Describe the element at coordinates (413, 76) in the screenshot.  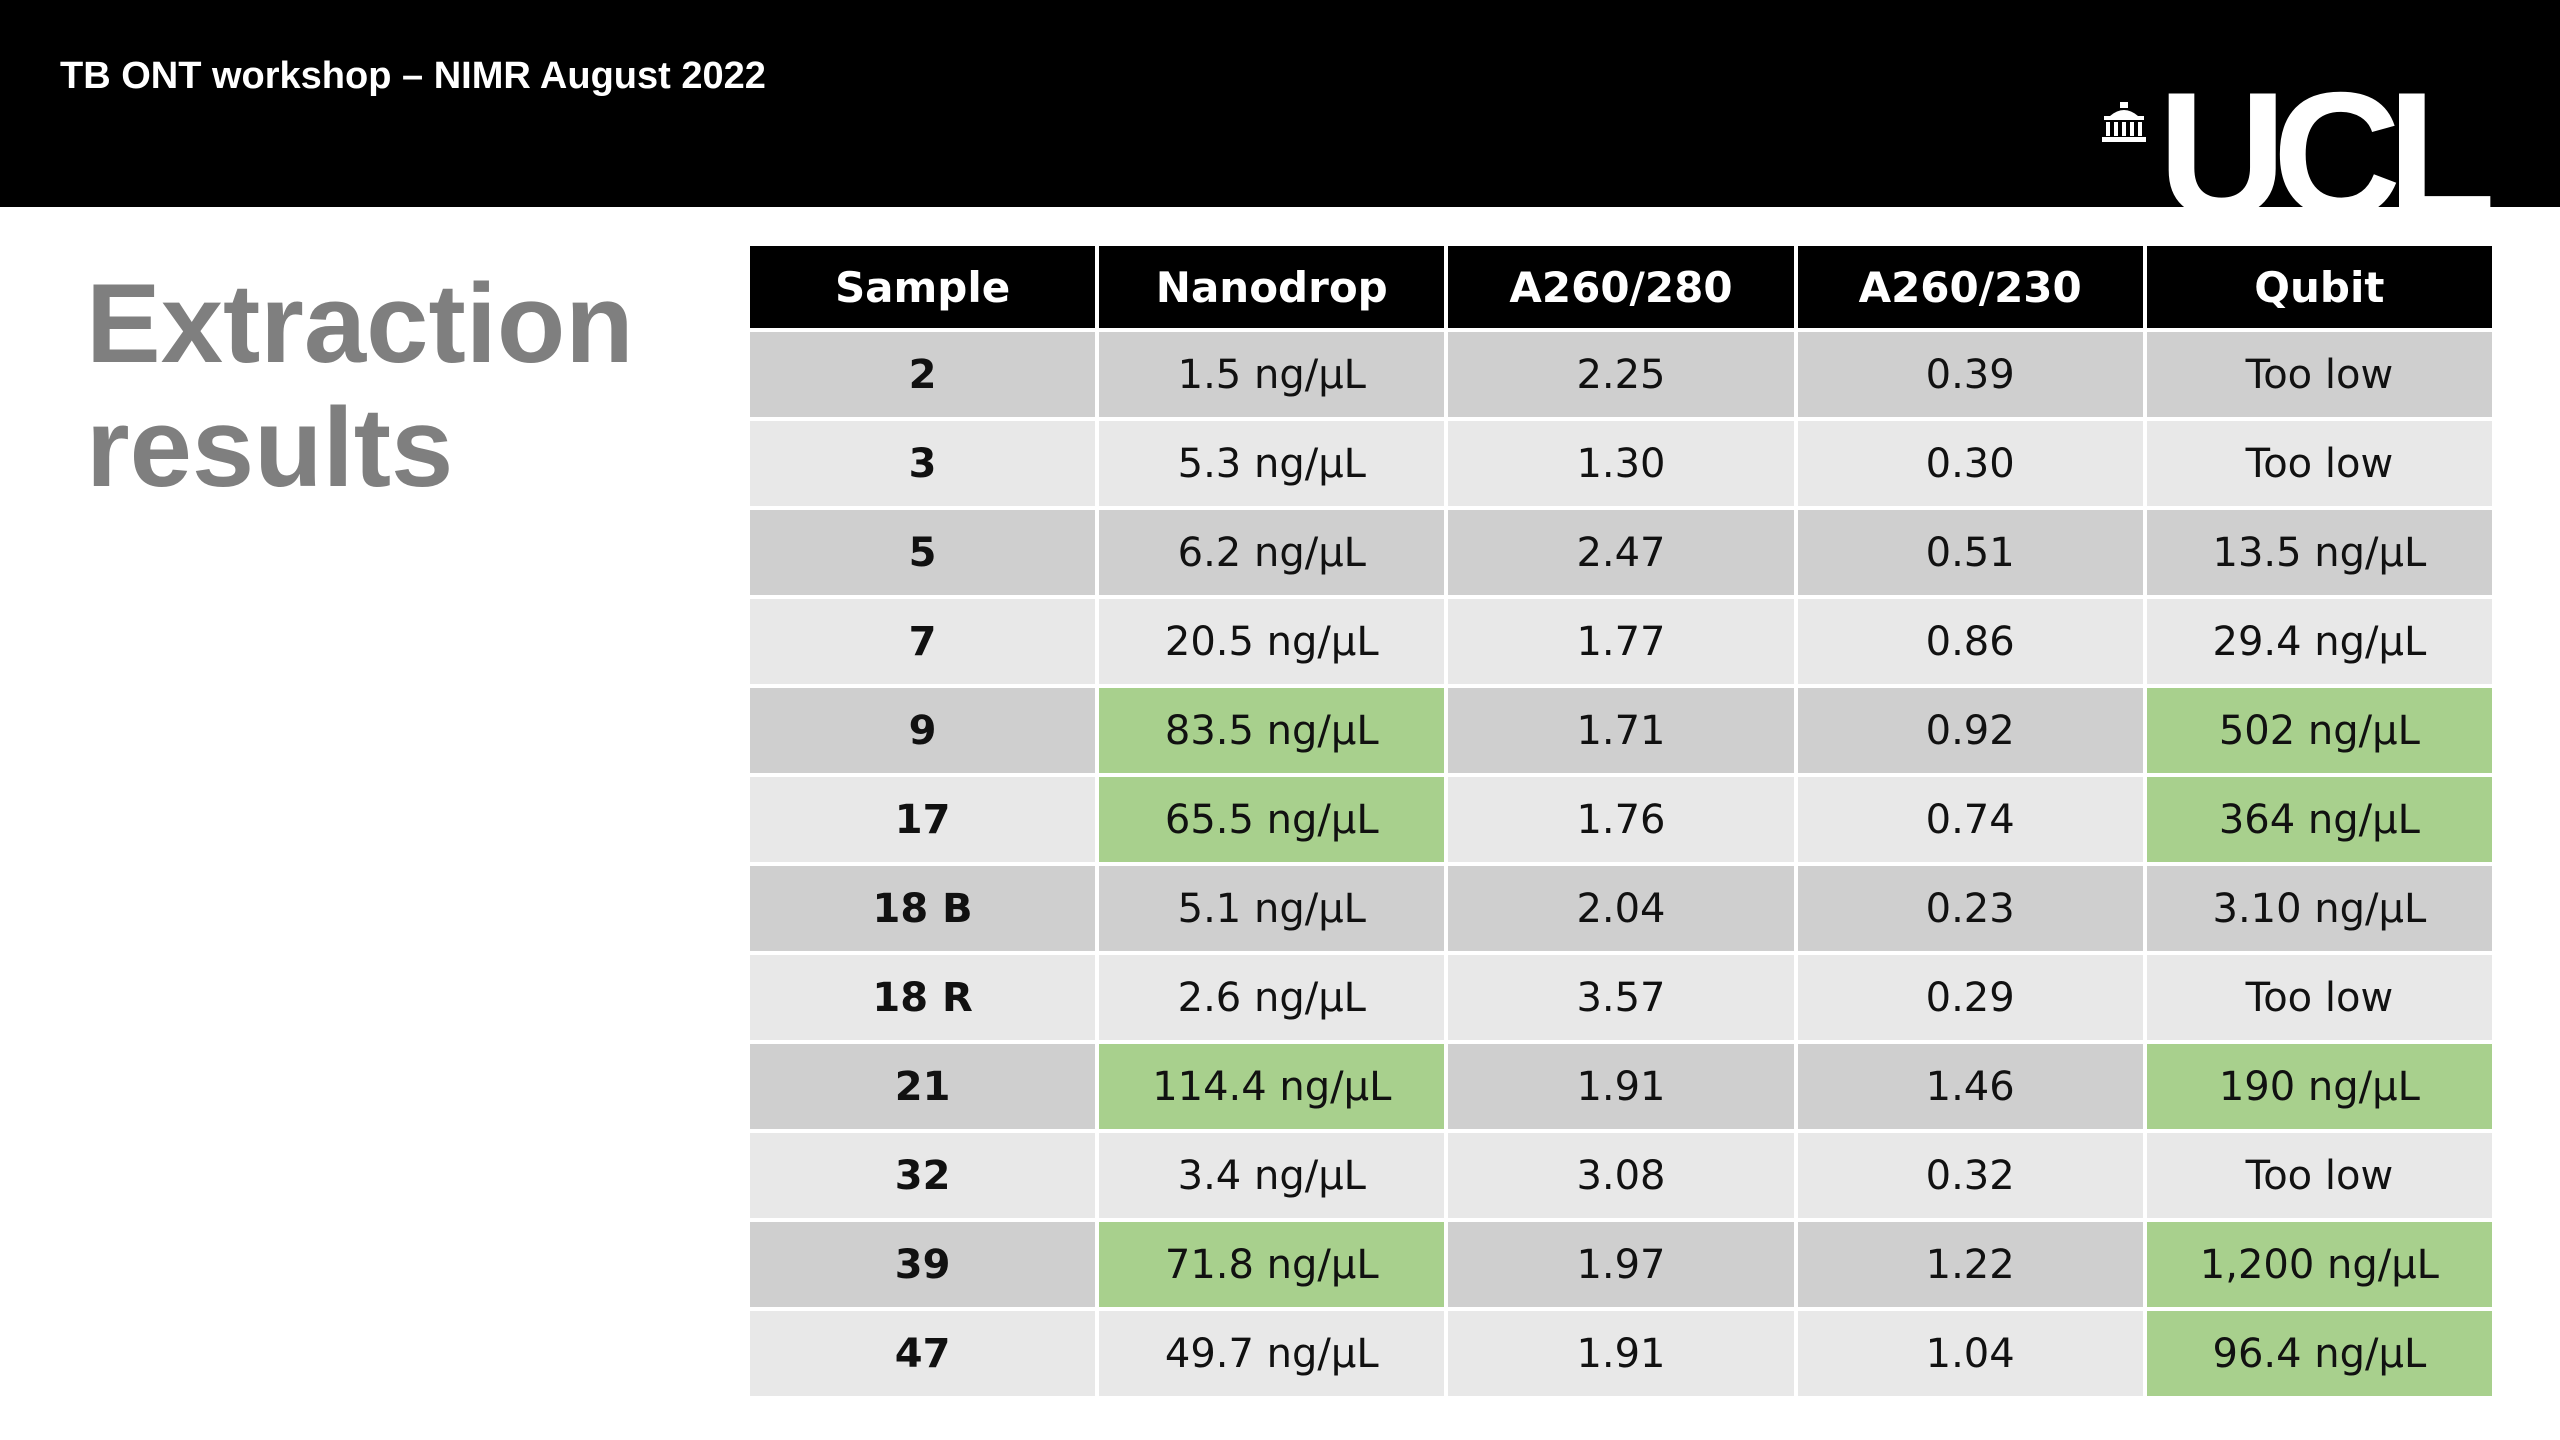
I see `workshop-title: TB ONT workshop – NIMR August 2022` at that location.